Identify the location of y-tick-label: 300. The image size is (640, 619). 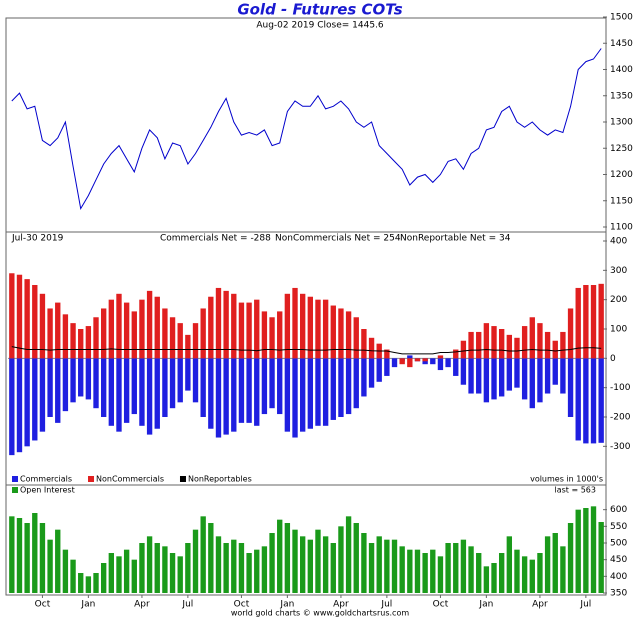
(618, 271).